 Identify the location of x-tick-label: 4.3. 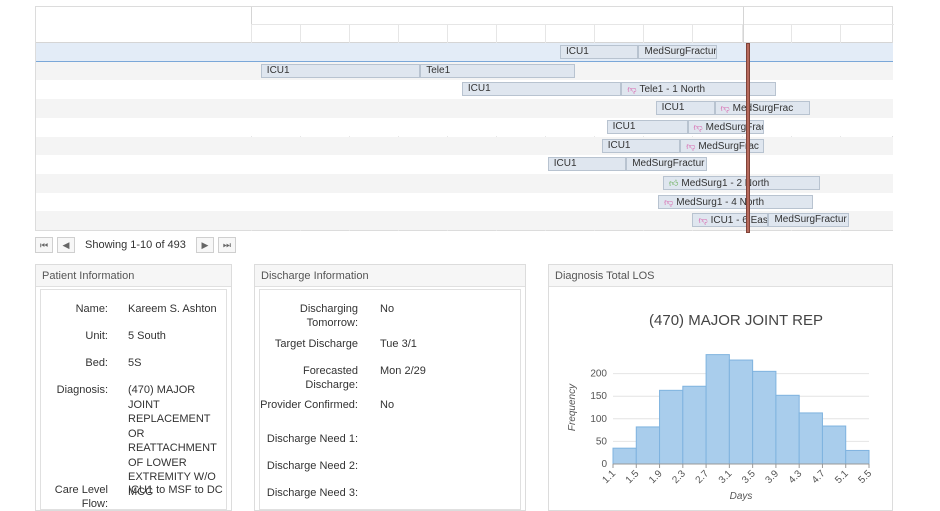
(796, 477).